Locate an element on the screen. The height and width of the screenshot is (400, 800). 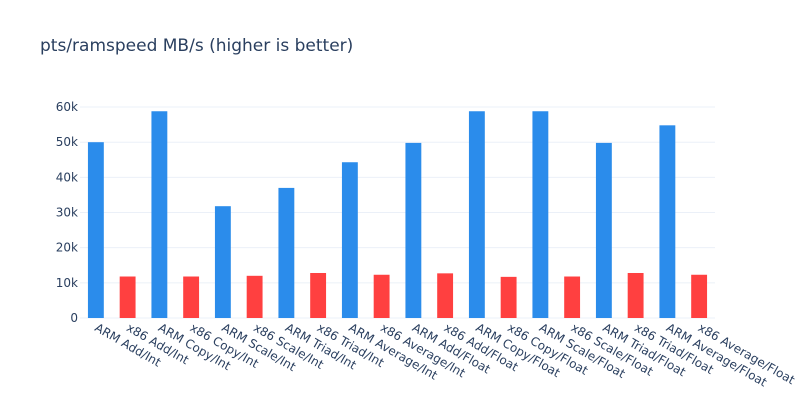
chart-title: pts/ramspeed MB/s (higher is better) is located at coordinates (196, 46).